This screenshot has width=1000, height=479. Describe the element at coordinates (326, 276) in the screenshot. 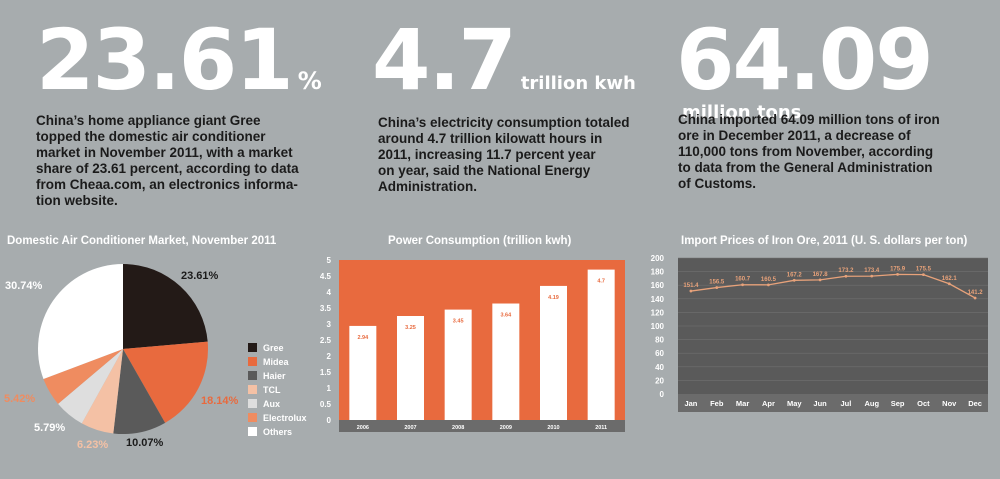

I see `bar-y-tick: 4.5` at that location.